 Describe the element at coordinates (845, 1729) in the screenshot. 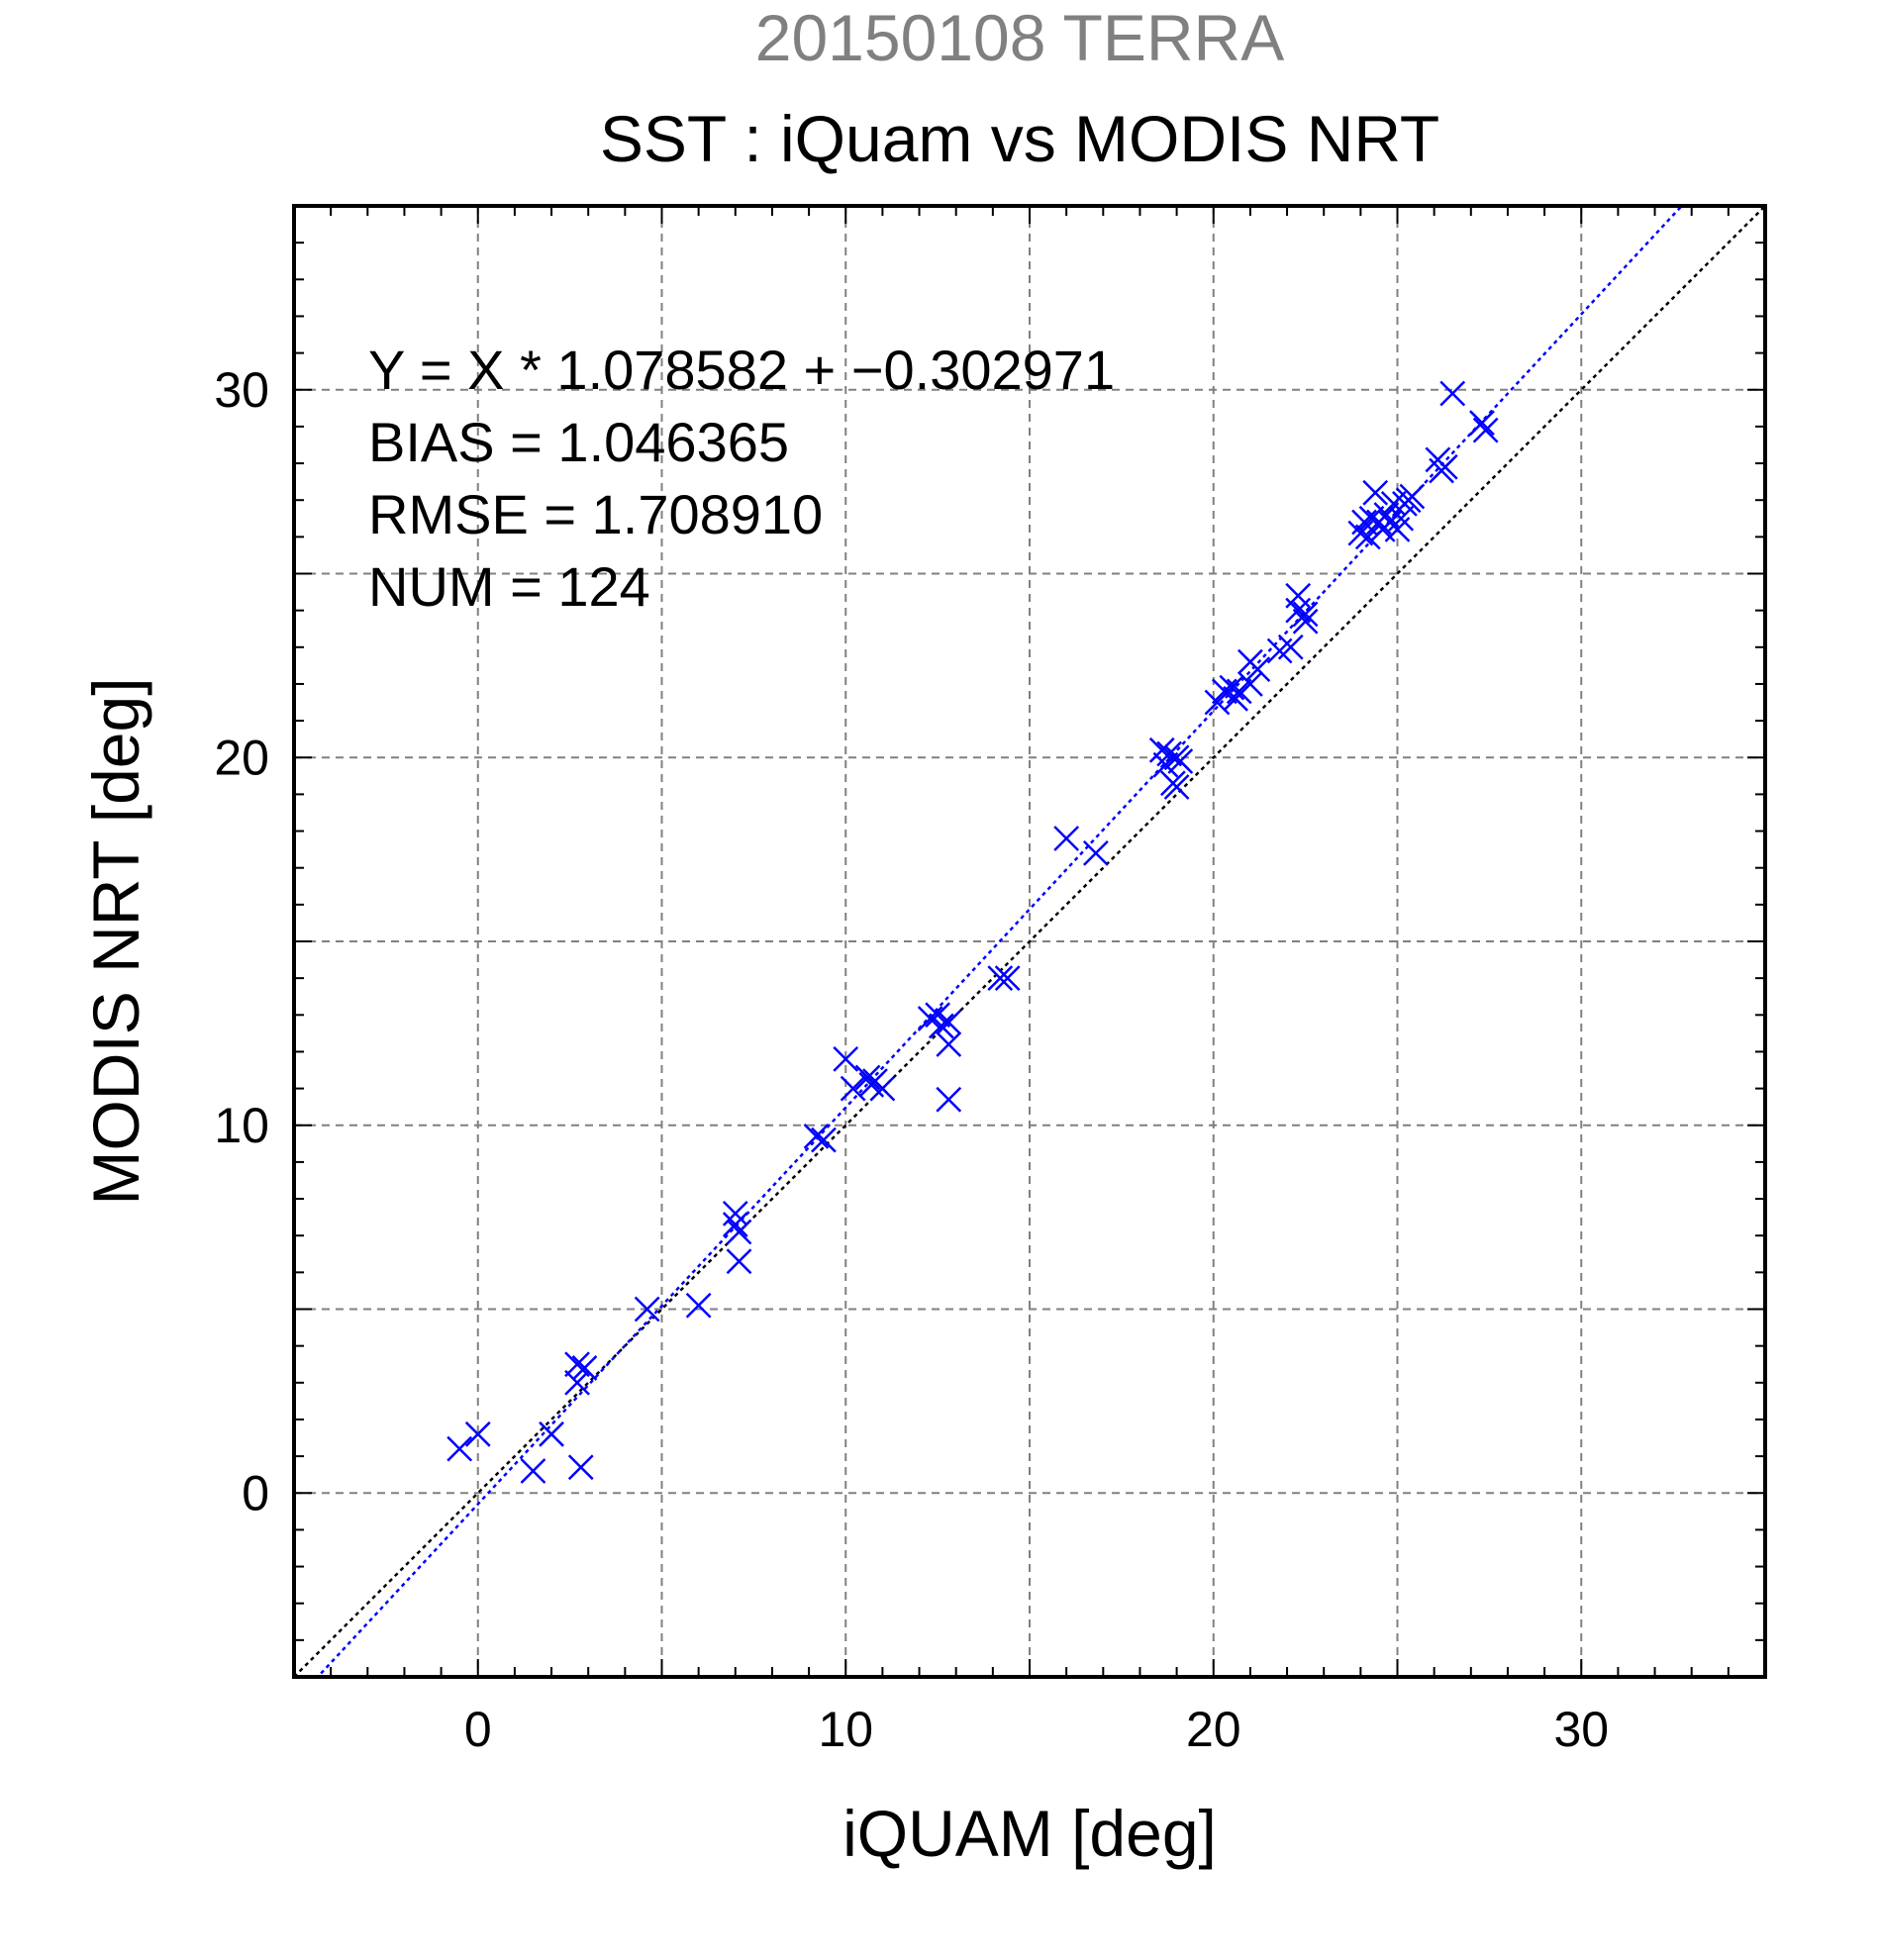

I see `x-tick-label: 10` at that location.